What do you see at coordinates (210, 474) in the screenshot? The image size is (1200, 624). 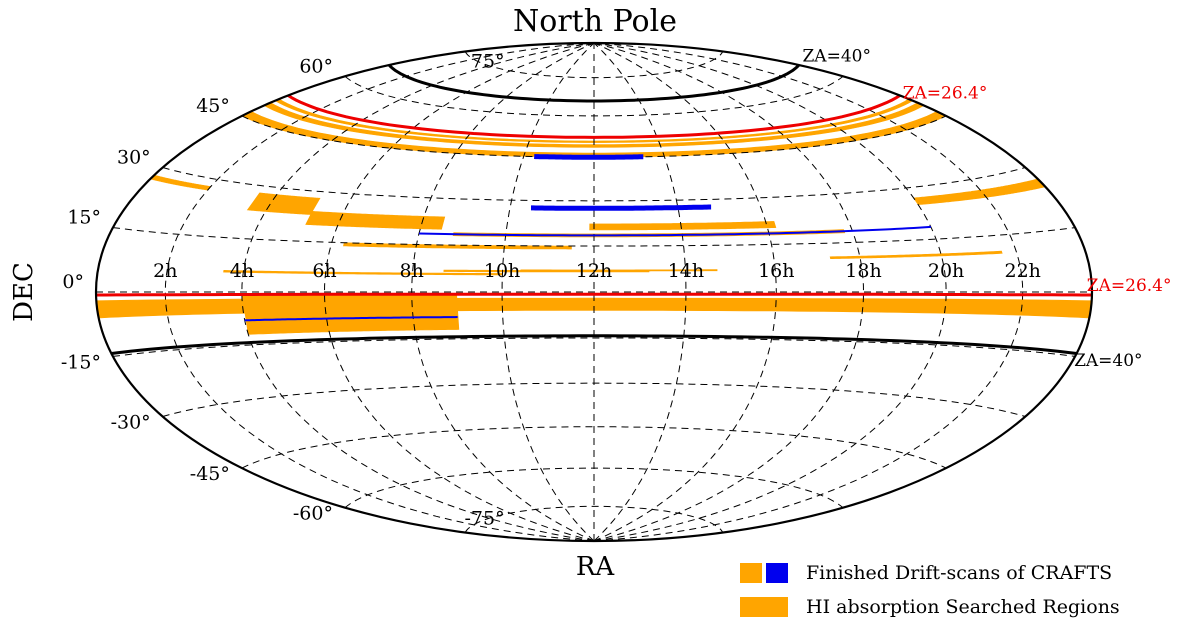 I see `dec-tick-label: -45°` at bounding box center [210, 474].